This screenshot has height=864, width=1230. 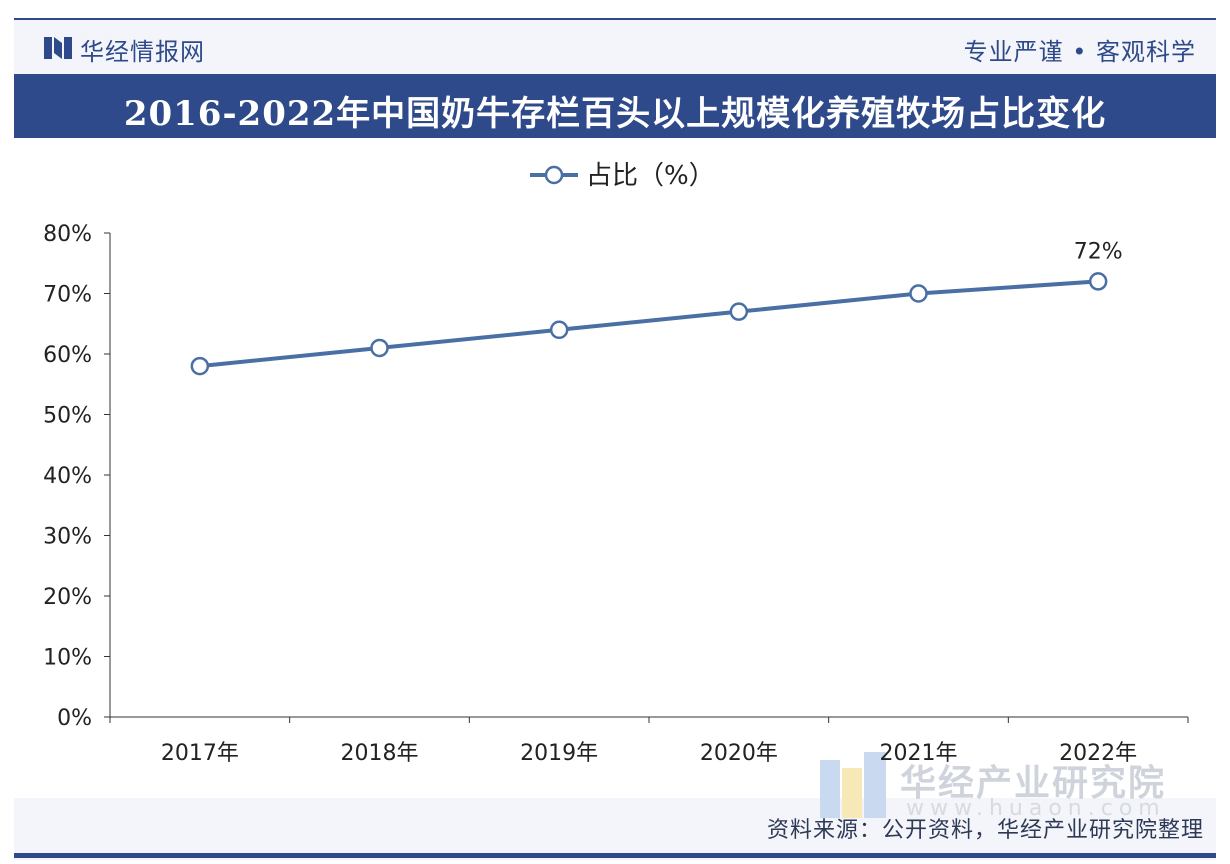 I want to click on y-tick-label: 50%, so click(x=67, y=416).